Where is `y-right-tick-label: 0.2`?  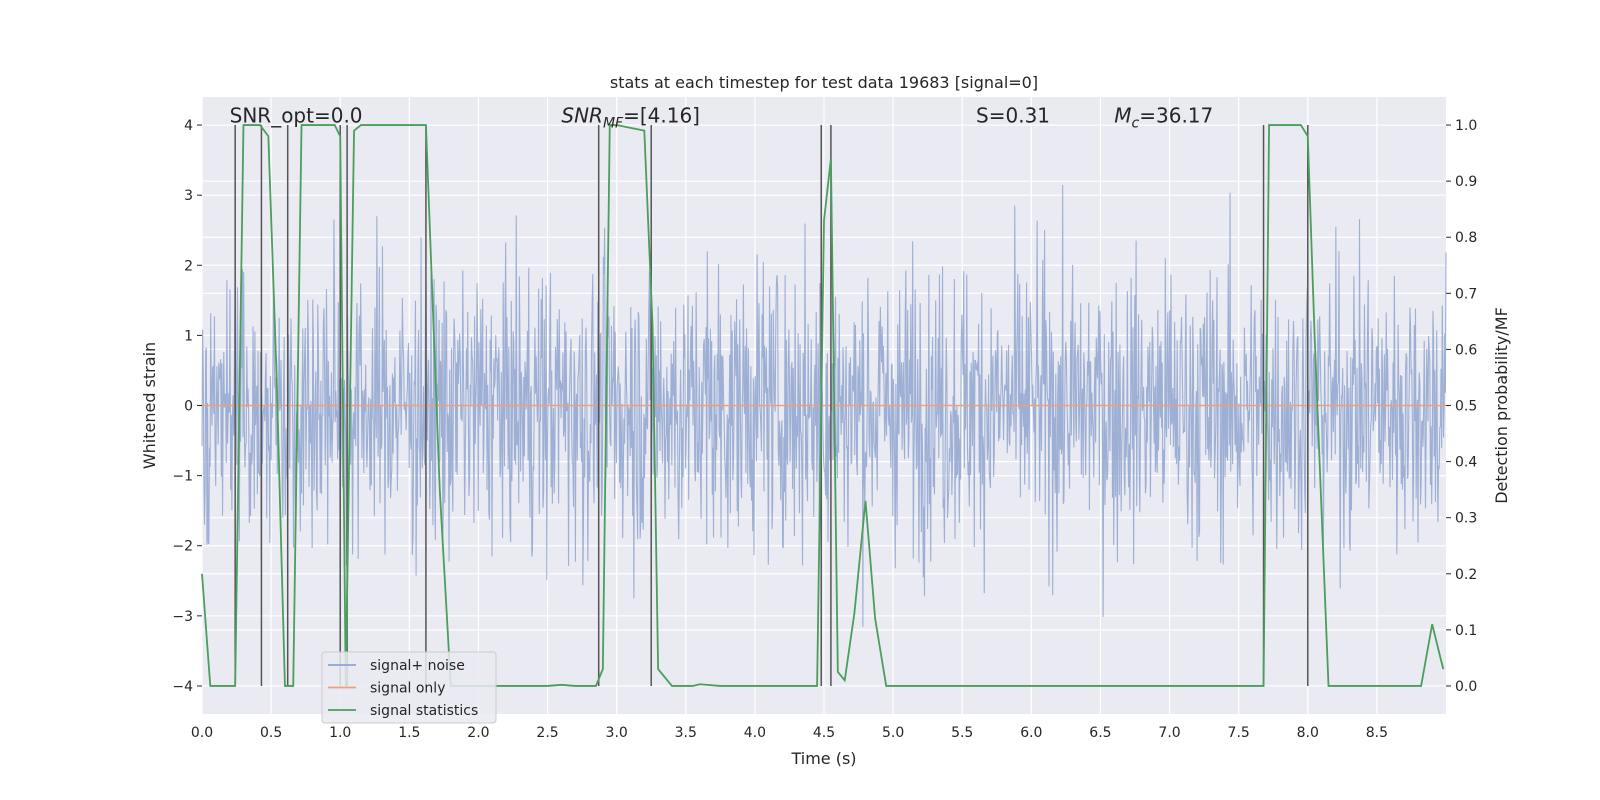
y-right-tick-label: 0.2 is located at coordinates (1466, 575).